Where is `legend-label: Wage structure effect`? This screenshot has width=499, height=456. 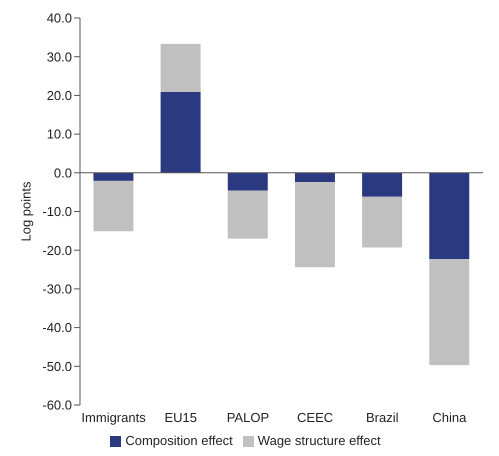
legend-label: Wage structure effect is located at coordinates (319, 440).